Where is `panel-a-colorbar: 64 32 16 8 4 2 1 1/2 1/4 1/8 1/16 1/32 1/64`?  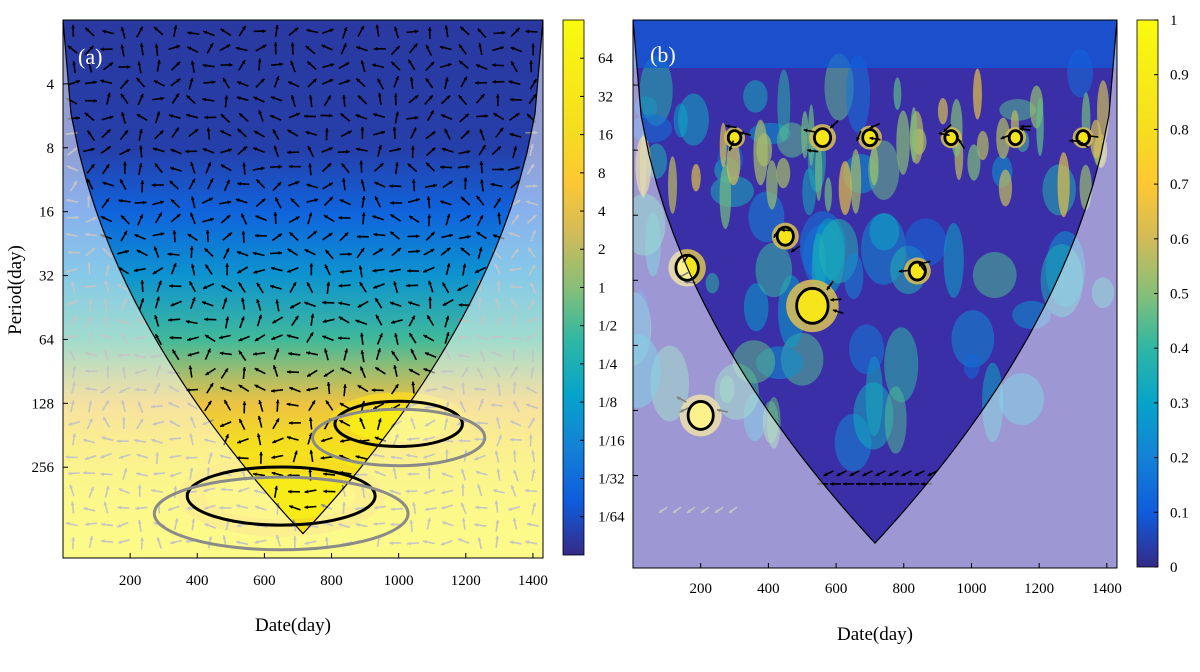 panel-a-colorbar: 64 32 16 8 4 2 1 1/2 1/4 1/8 1/16 1/32 1/64 is located at coordinates (594, 287).